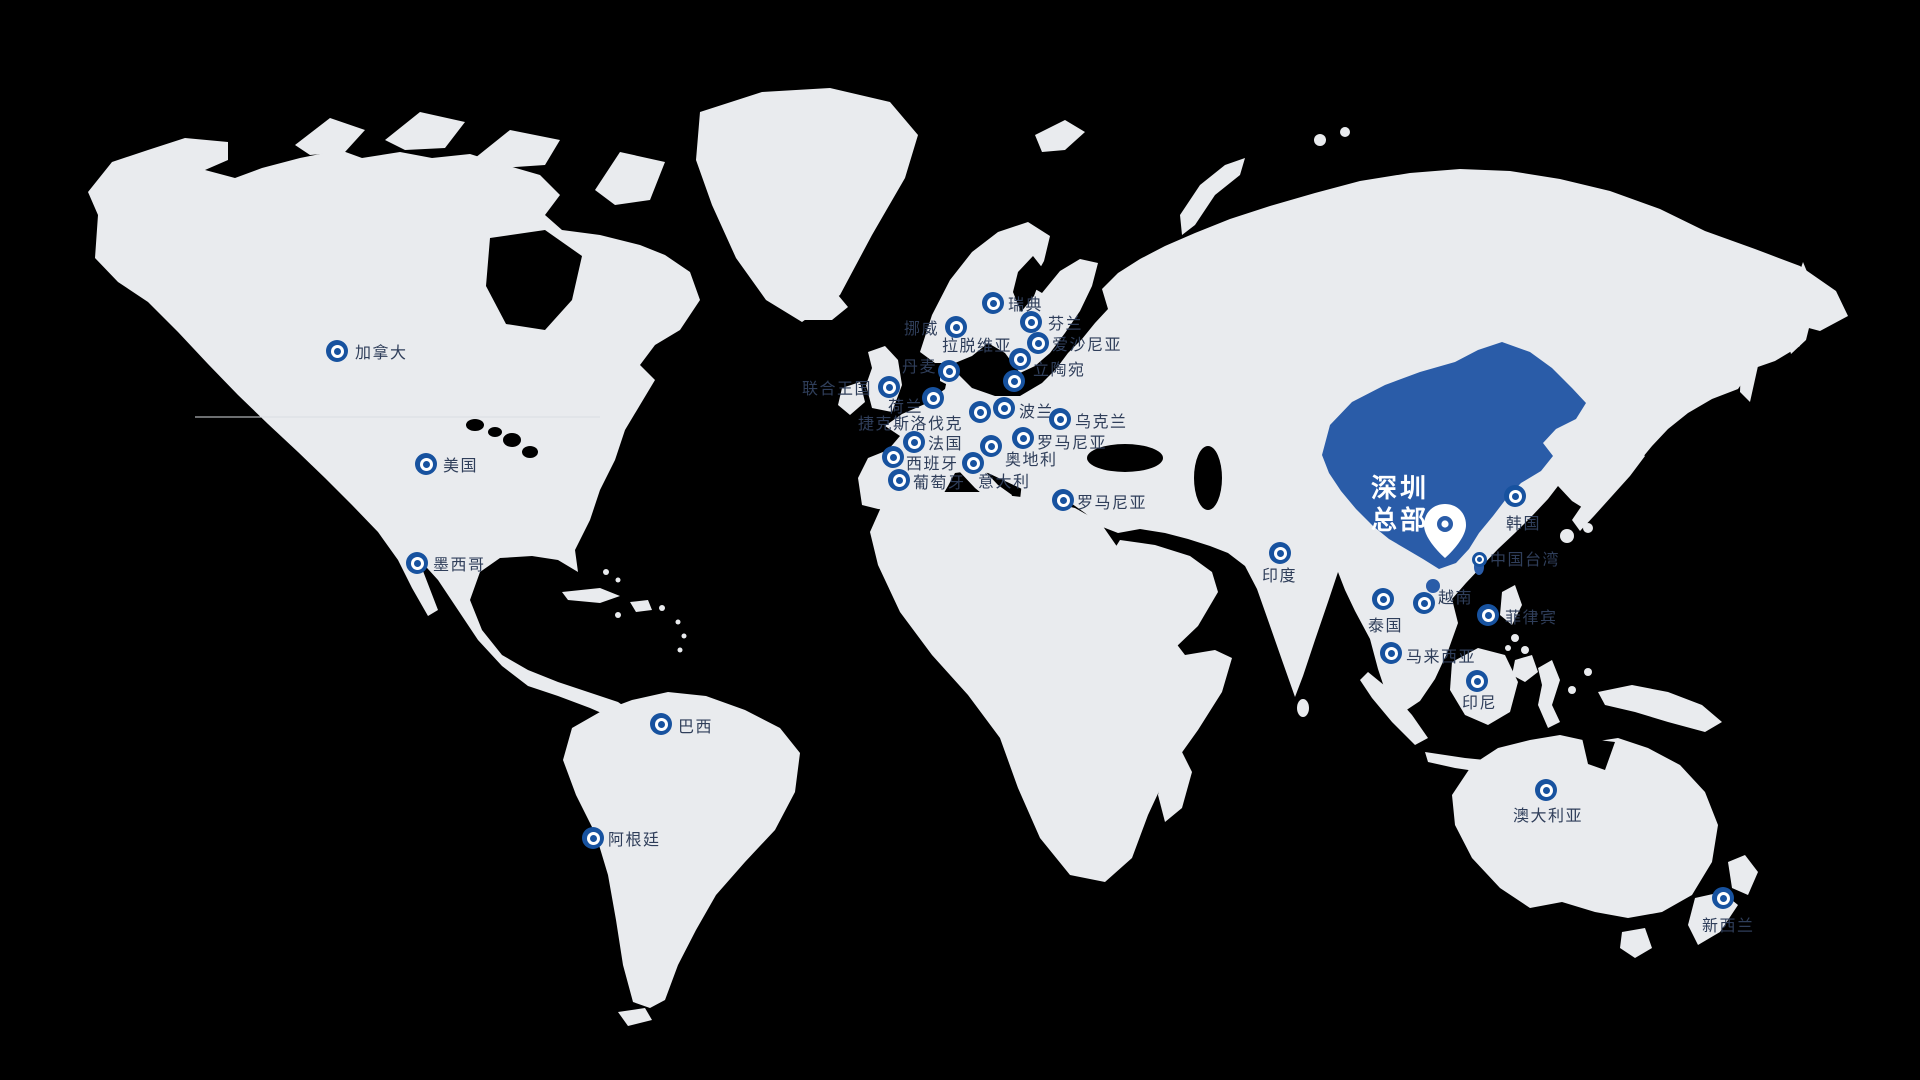 This screenshot has width=1920, height=1080. Describe the element at coordinates (1101, 421) in the screenshot. I see `location-label-ukraine: 乌克兰` at that location.